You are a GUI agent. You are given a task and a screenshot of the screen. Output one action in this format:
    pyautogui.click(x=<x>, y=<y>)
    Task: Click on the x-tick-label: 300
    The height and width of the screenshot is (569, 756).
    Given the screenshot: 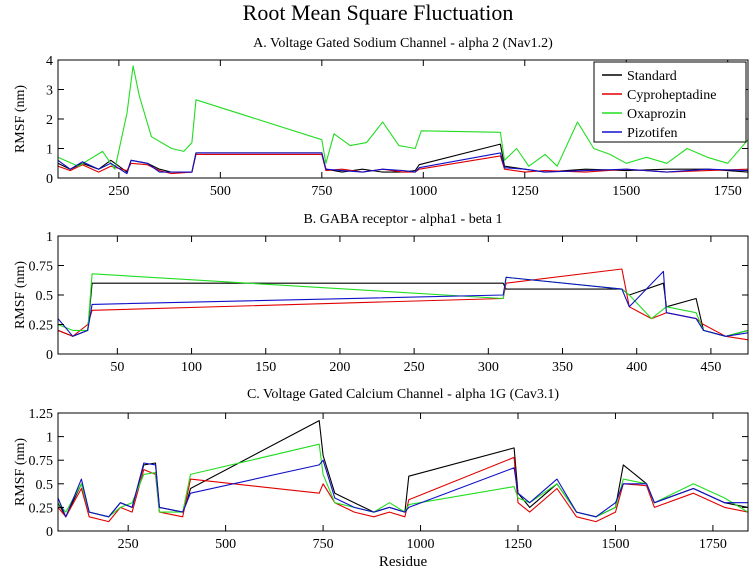 What is the action you would take?
    pyautogui.click(x=488, y=367)
    